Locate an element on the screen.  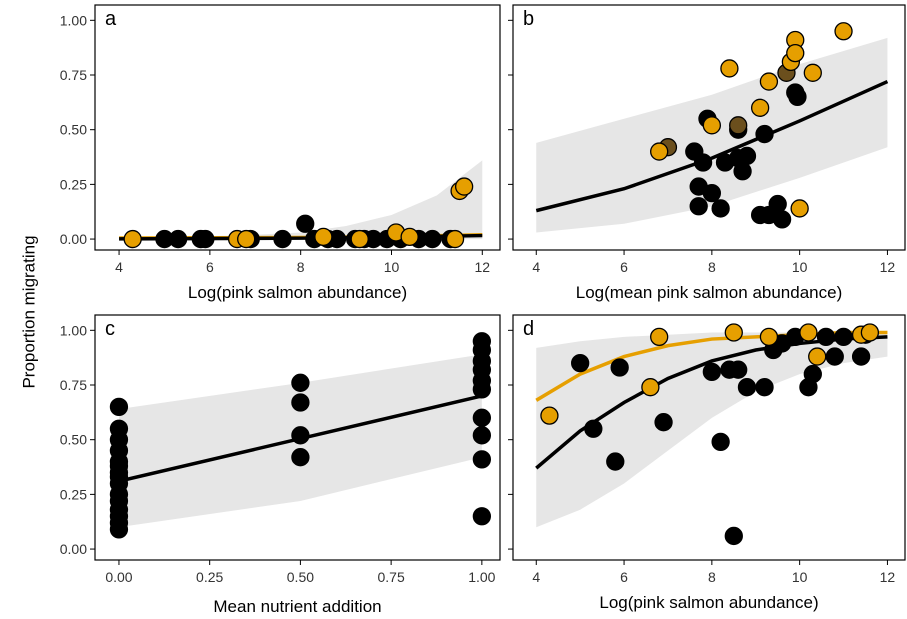
x-tick-label: 0.25 is located at coordinates (209, 577).